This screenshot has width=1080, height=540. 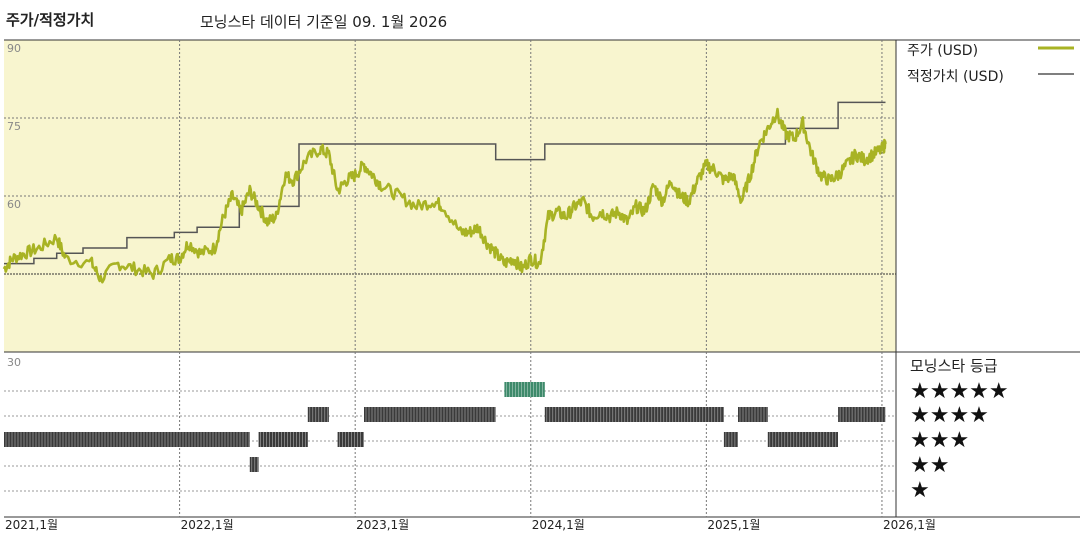 I want to click on x-tick-label-2024: 2024,1월, so click(x=558, y=525).